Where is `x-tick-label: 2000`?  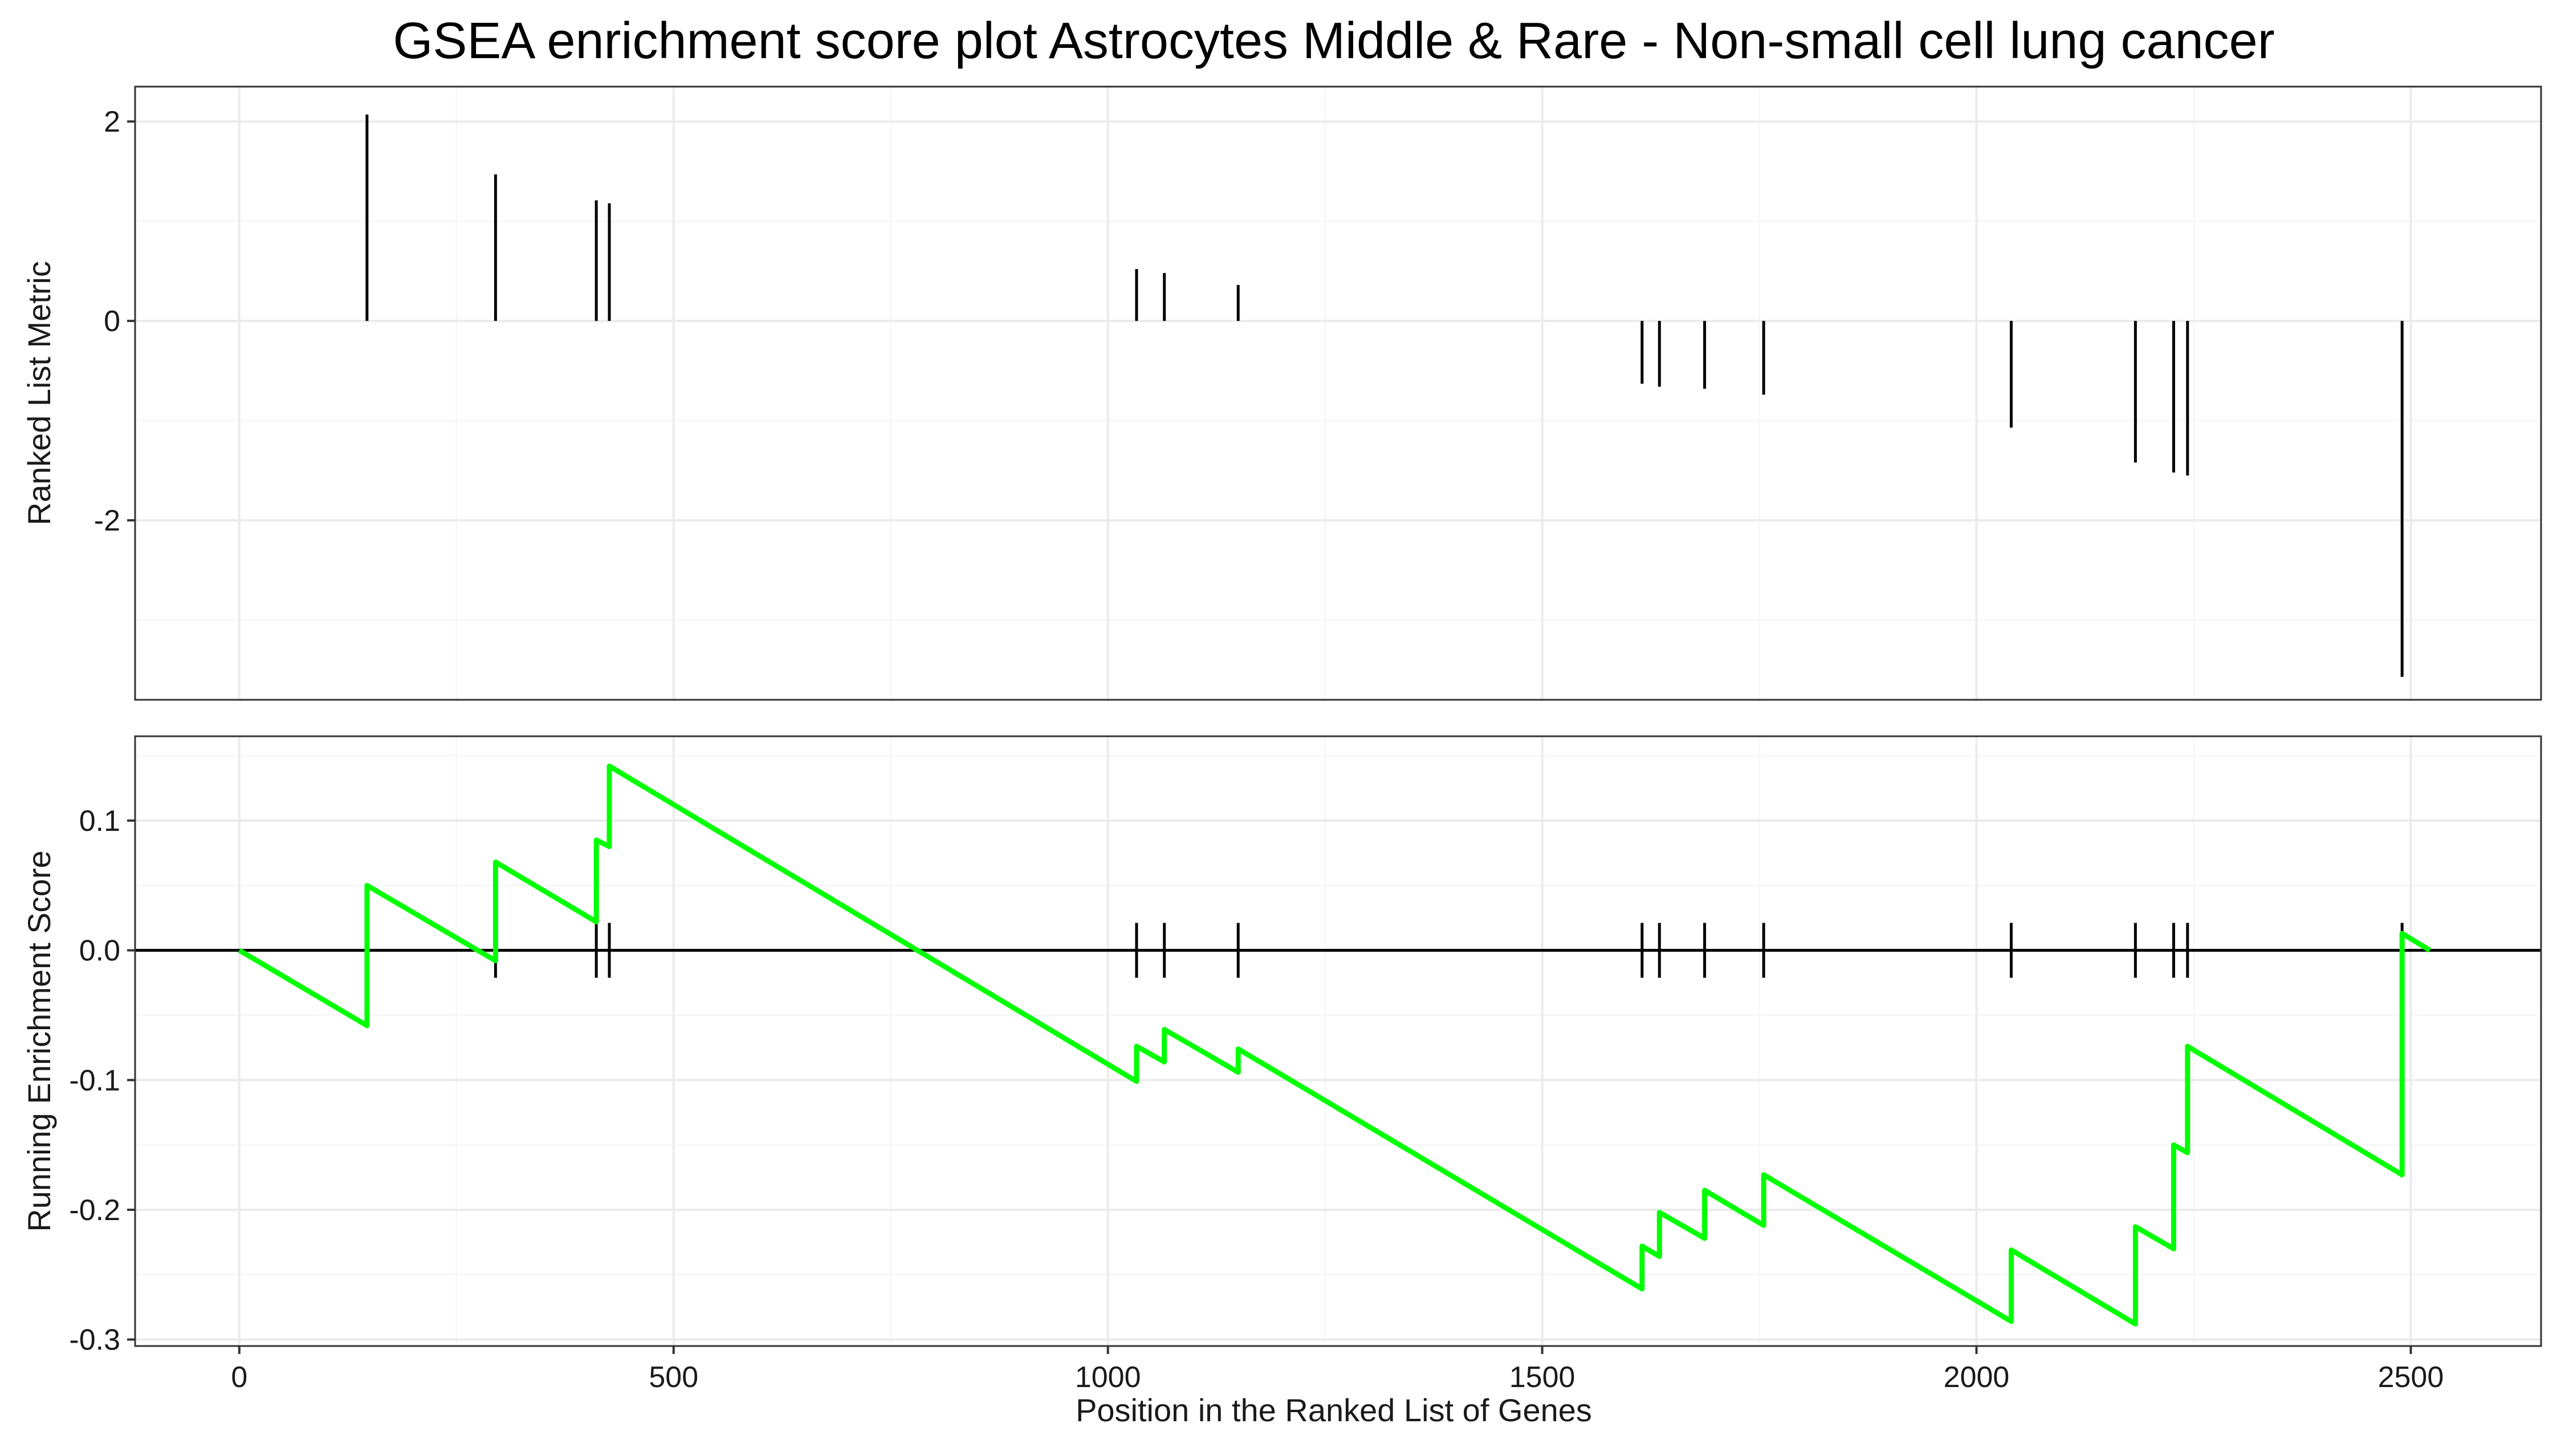 x-tick-label: 2000 is located at coordinates (1977, 1377).